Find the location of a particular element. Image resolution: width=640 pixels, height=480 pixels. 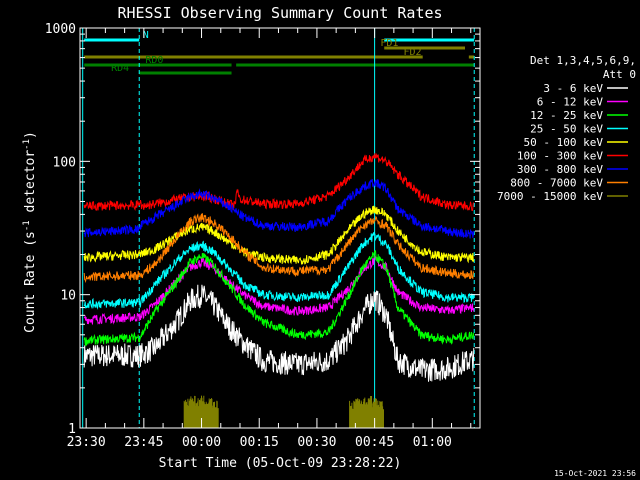

legend-entry: 12 - 25 keV is located at coordinates (566, 115).